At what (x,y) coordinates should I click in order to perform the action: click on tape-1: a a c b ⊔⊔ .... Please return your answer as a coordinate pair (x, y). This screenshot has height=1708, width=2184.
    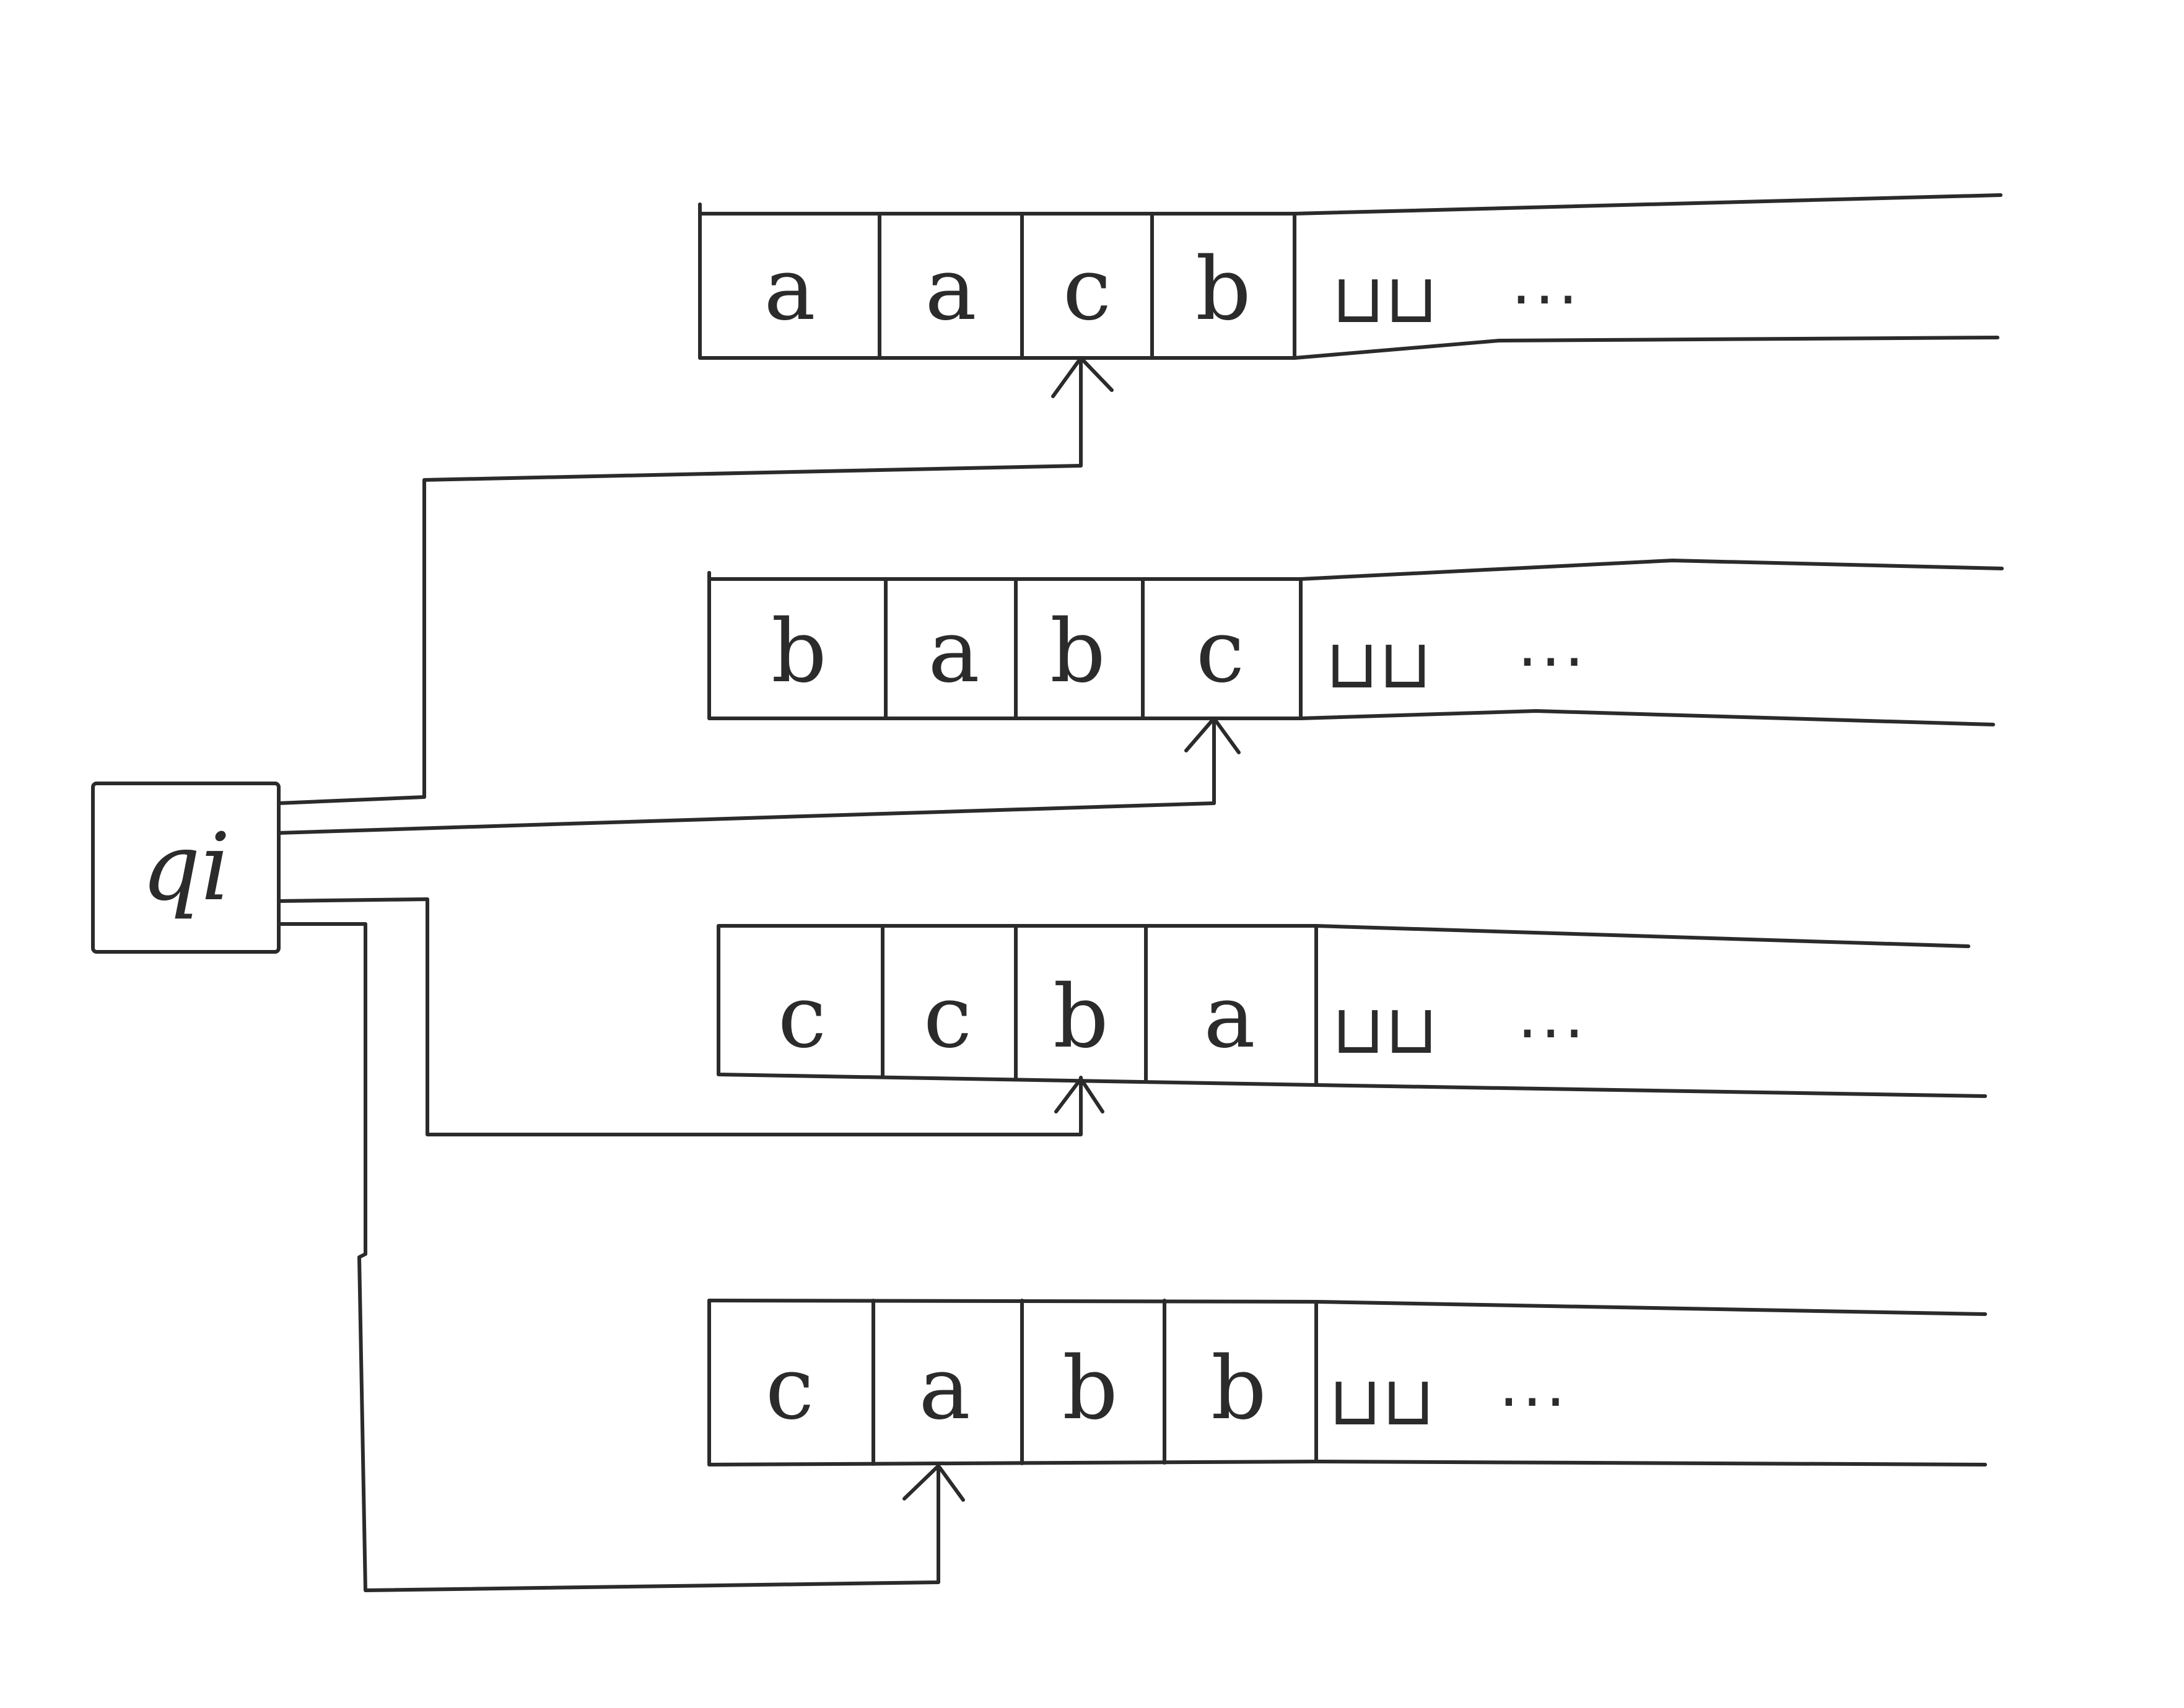
    Looking at the image, I should click on (1351, 276).